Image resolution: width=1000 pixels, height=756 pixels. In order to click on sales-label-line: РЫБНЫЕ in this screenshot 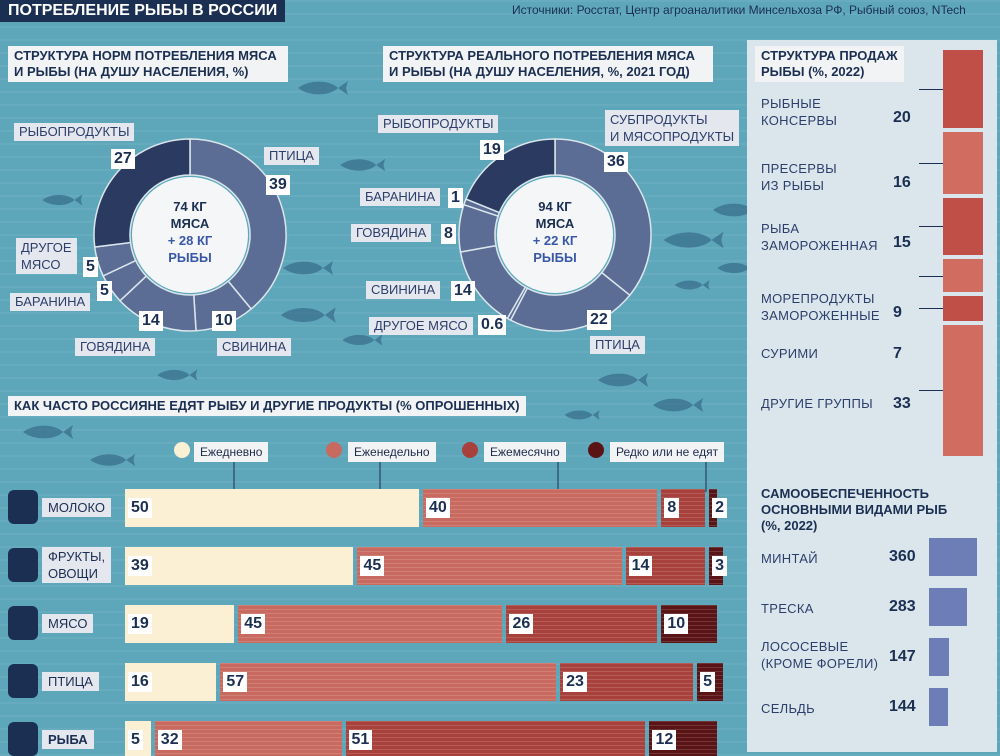, I will do `click(791, 103)`.